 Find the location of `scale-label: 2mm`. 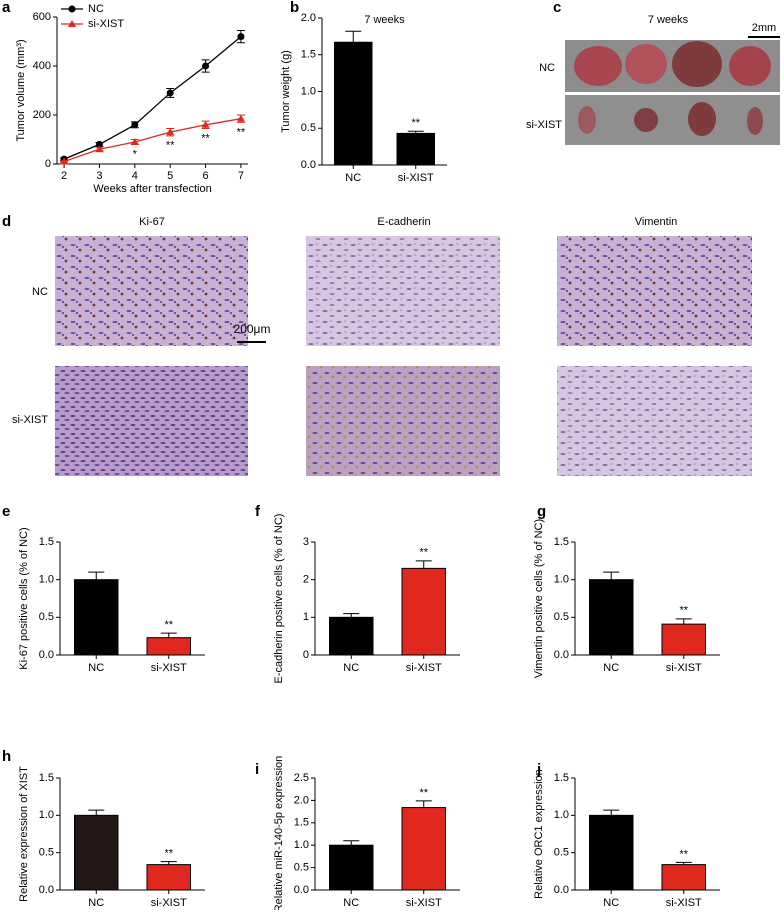

scale-label: 2mm is located at coordinates (764, 28).